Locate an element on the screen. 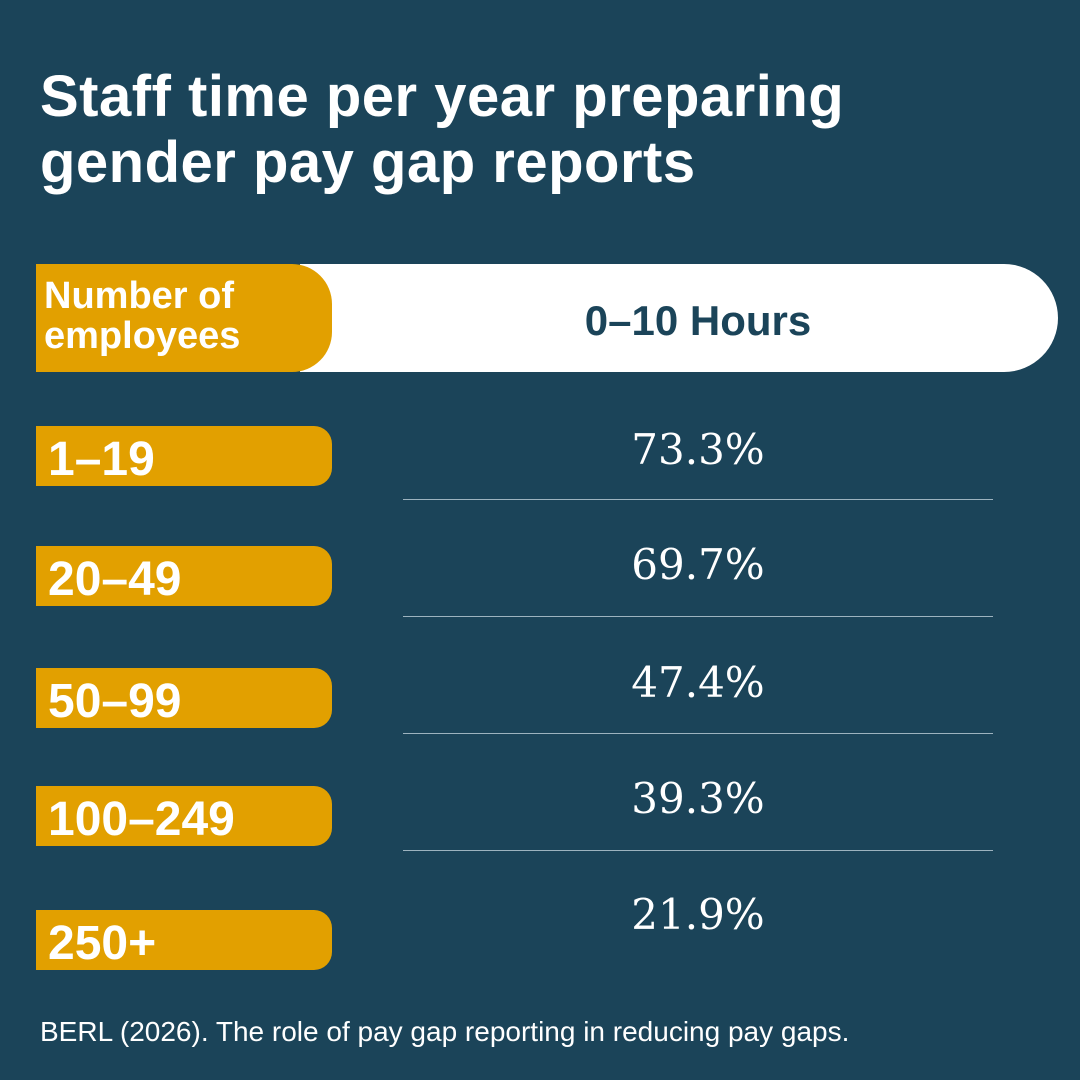  row-header-label: Number of employees is located at coordinates (184, 316).